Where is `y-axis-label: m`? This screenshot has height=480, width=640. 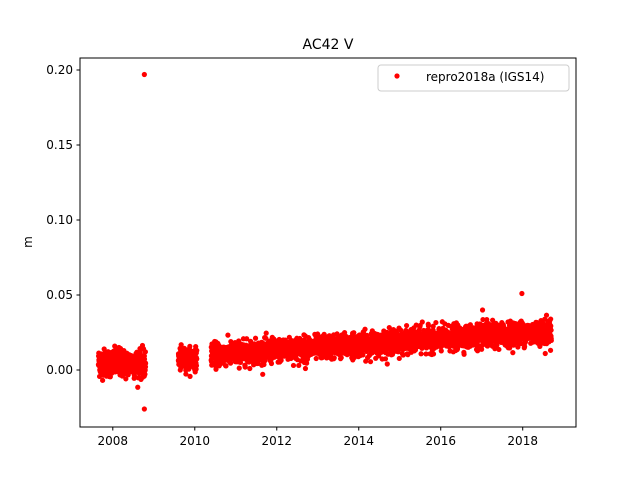 y-axis-label: m is located at coordinates (28, 242).